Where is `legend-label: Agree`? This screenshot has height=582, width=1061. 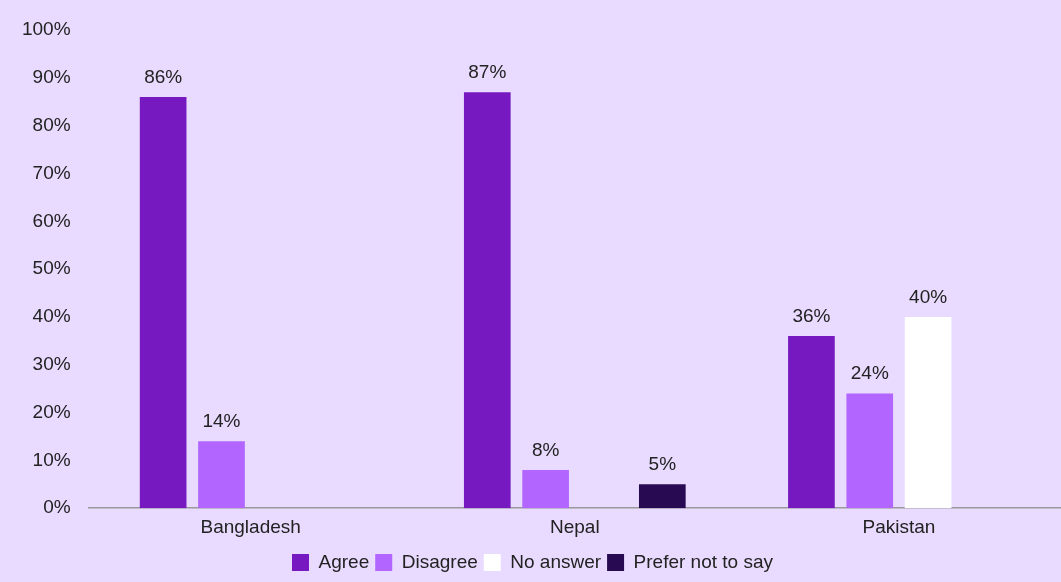
legend-label: Agree is located at coordinates (344, 561).